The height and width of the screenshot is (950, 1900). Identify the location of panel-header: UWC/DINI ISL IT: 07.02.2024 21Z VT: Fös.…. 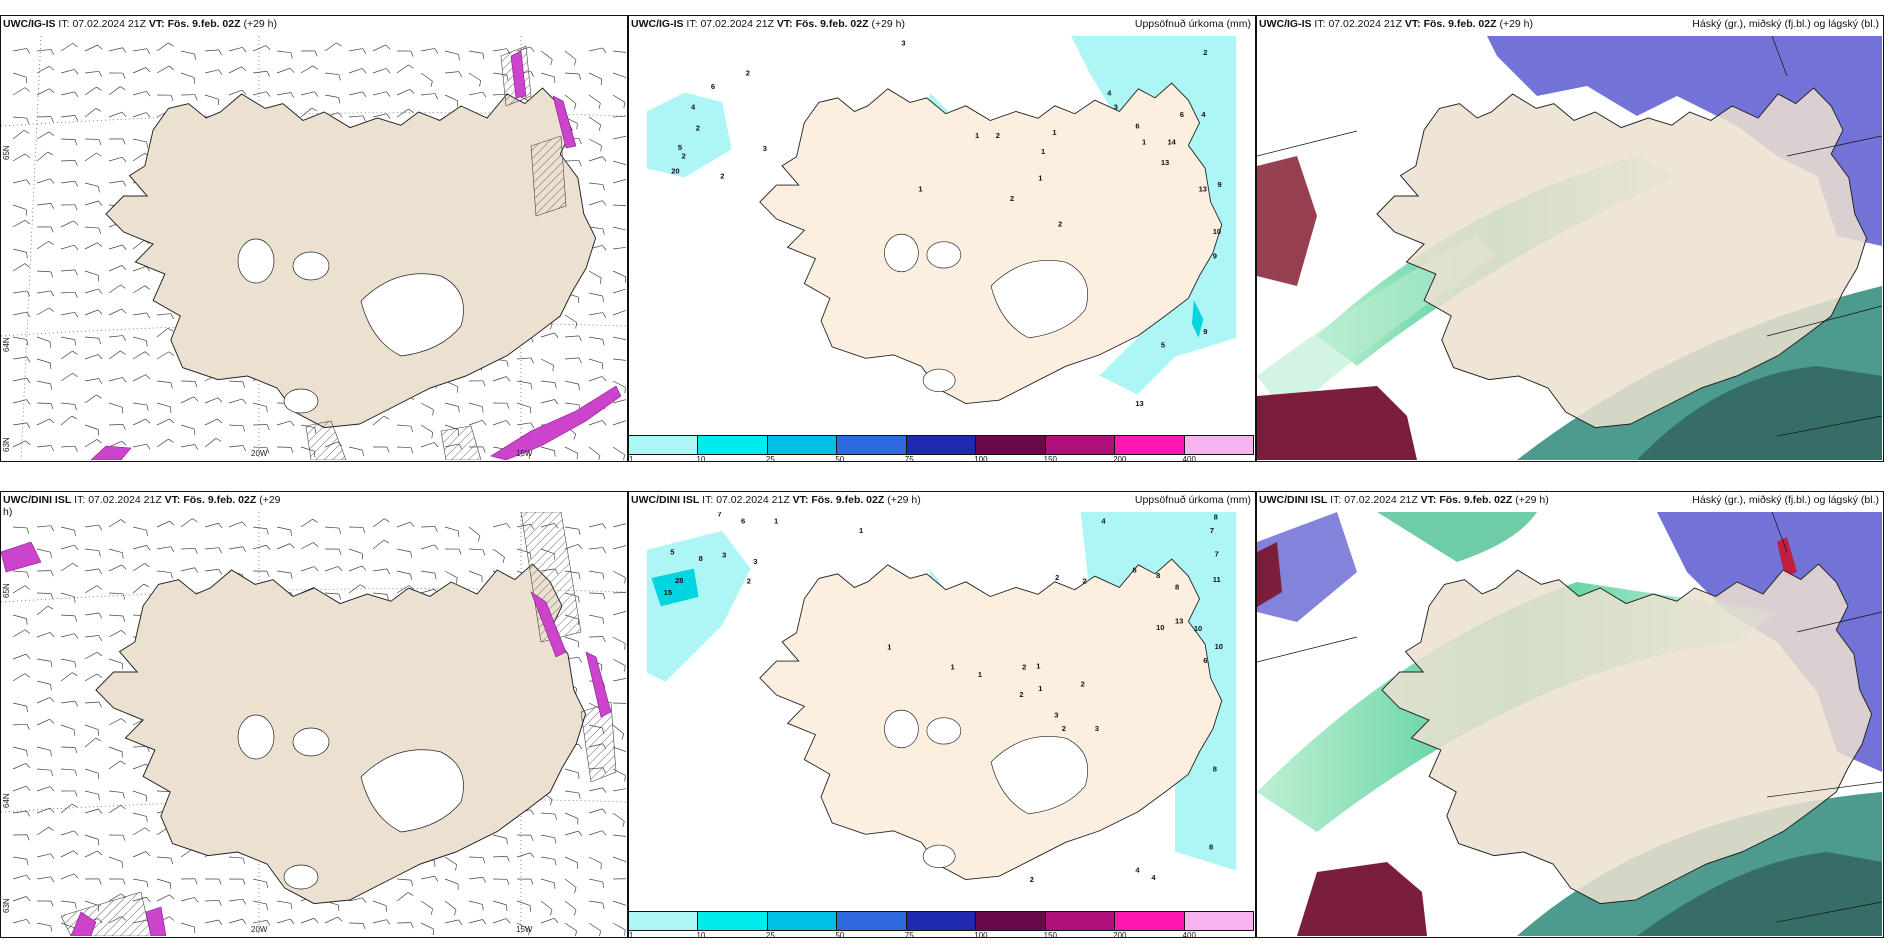
(1404, 500).